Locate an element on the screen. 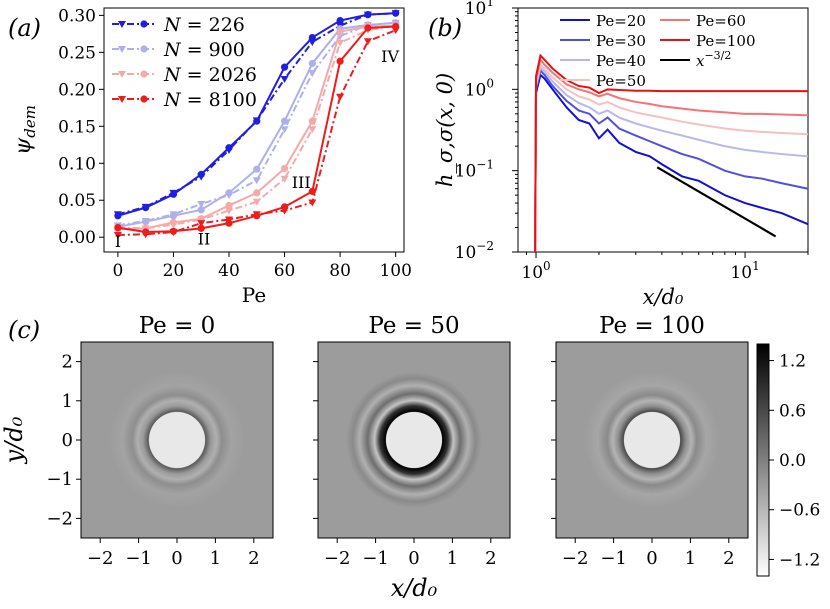 This screenshot has width=830, height=609. panel-label-a: (a) is located at coordinates (24, 28).